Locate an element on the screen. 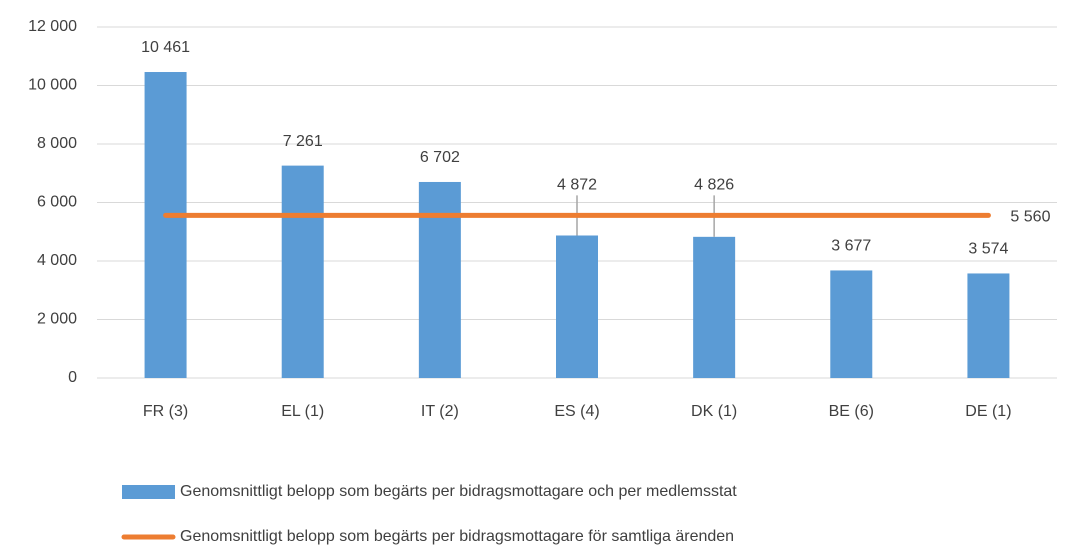 Image resolution: width=1067 pixels, height=547 pixels. x-tick-label: IT (2) is located at coordinates (440, 411).